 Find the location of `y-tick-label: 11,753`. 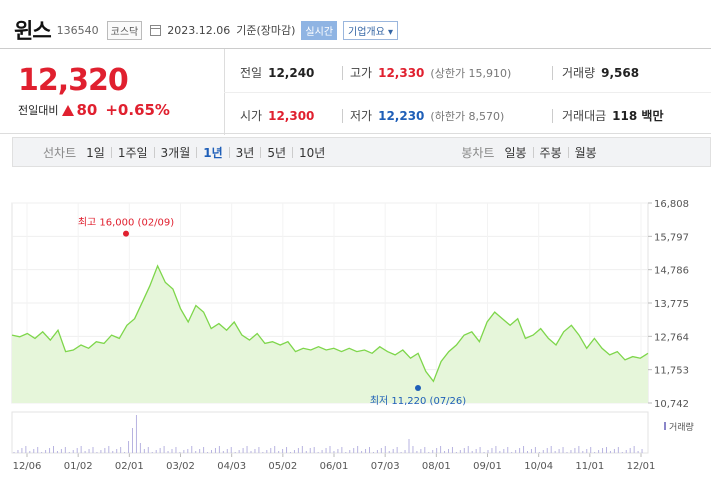

y-tick-label: 11,753 is located at coordinates (671, 371).